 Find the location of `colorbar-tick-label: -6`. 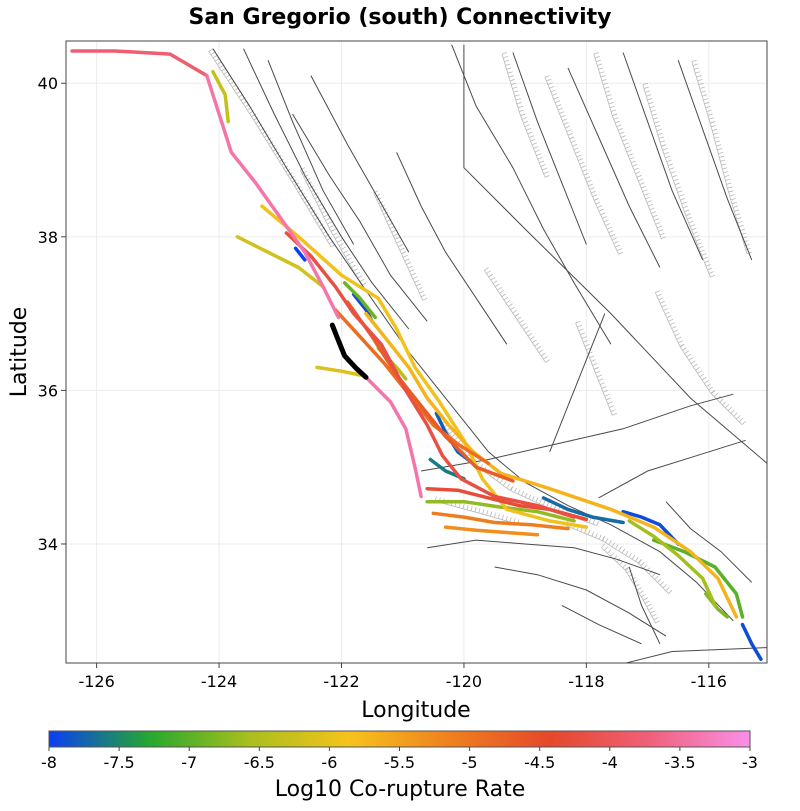

colorbar-tick-label: -6 is located at coordinates (329, 762).